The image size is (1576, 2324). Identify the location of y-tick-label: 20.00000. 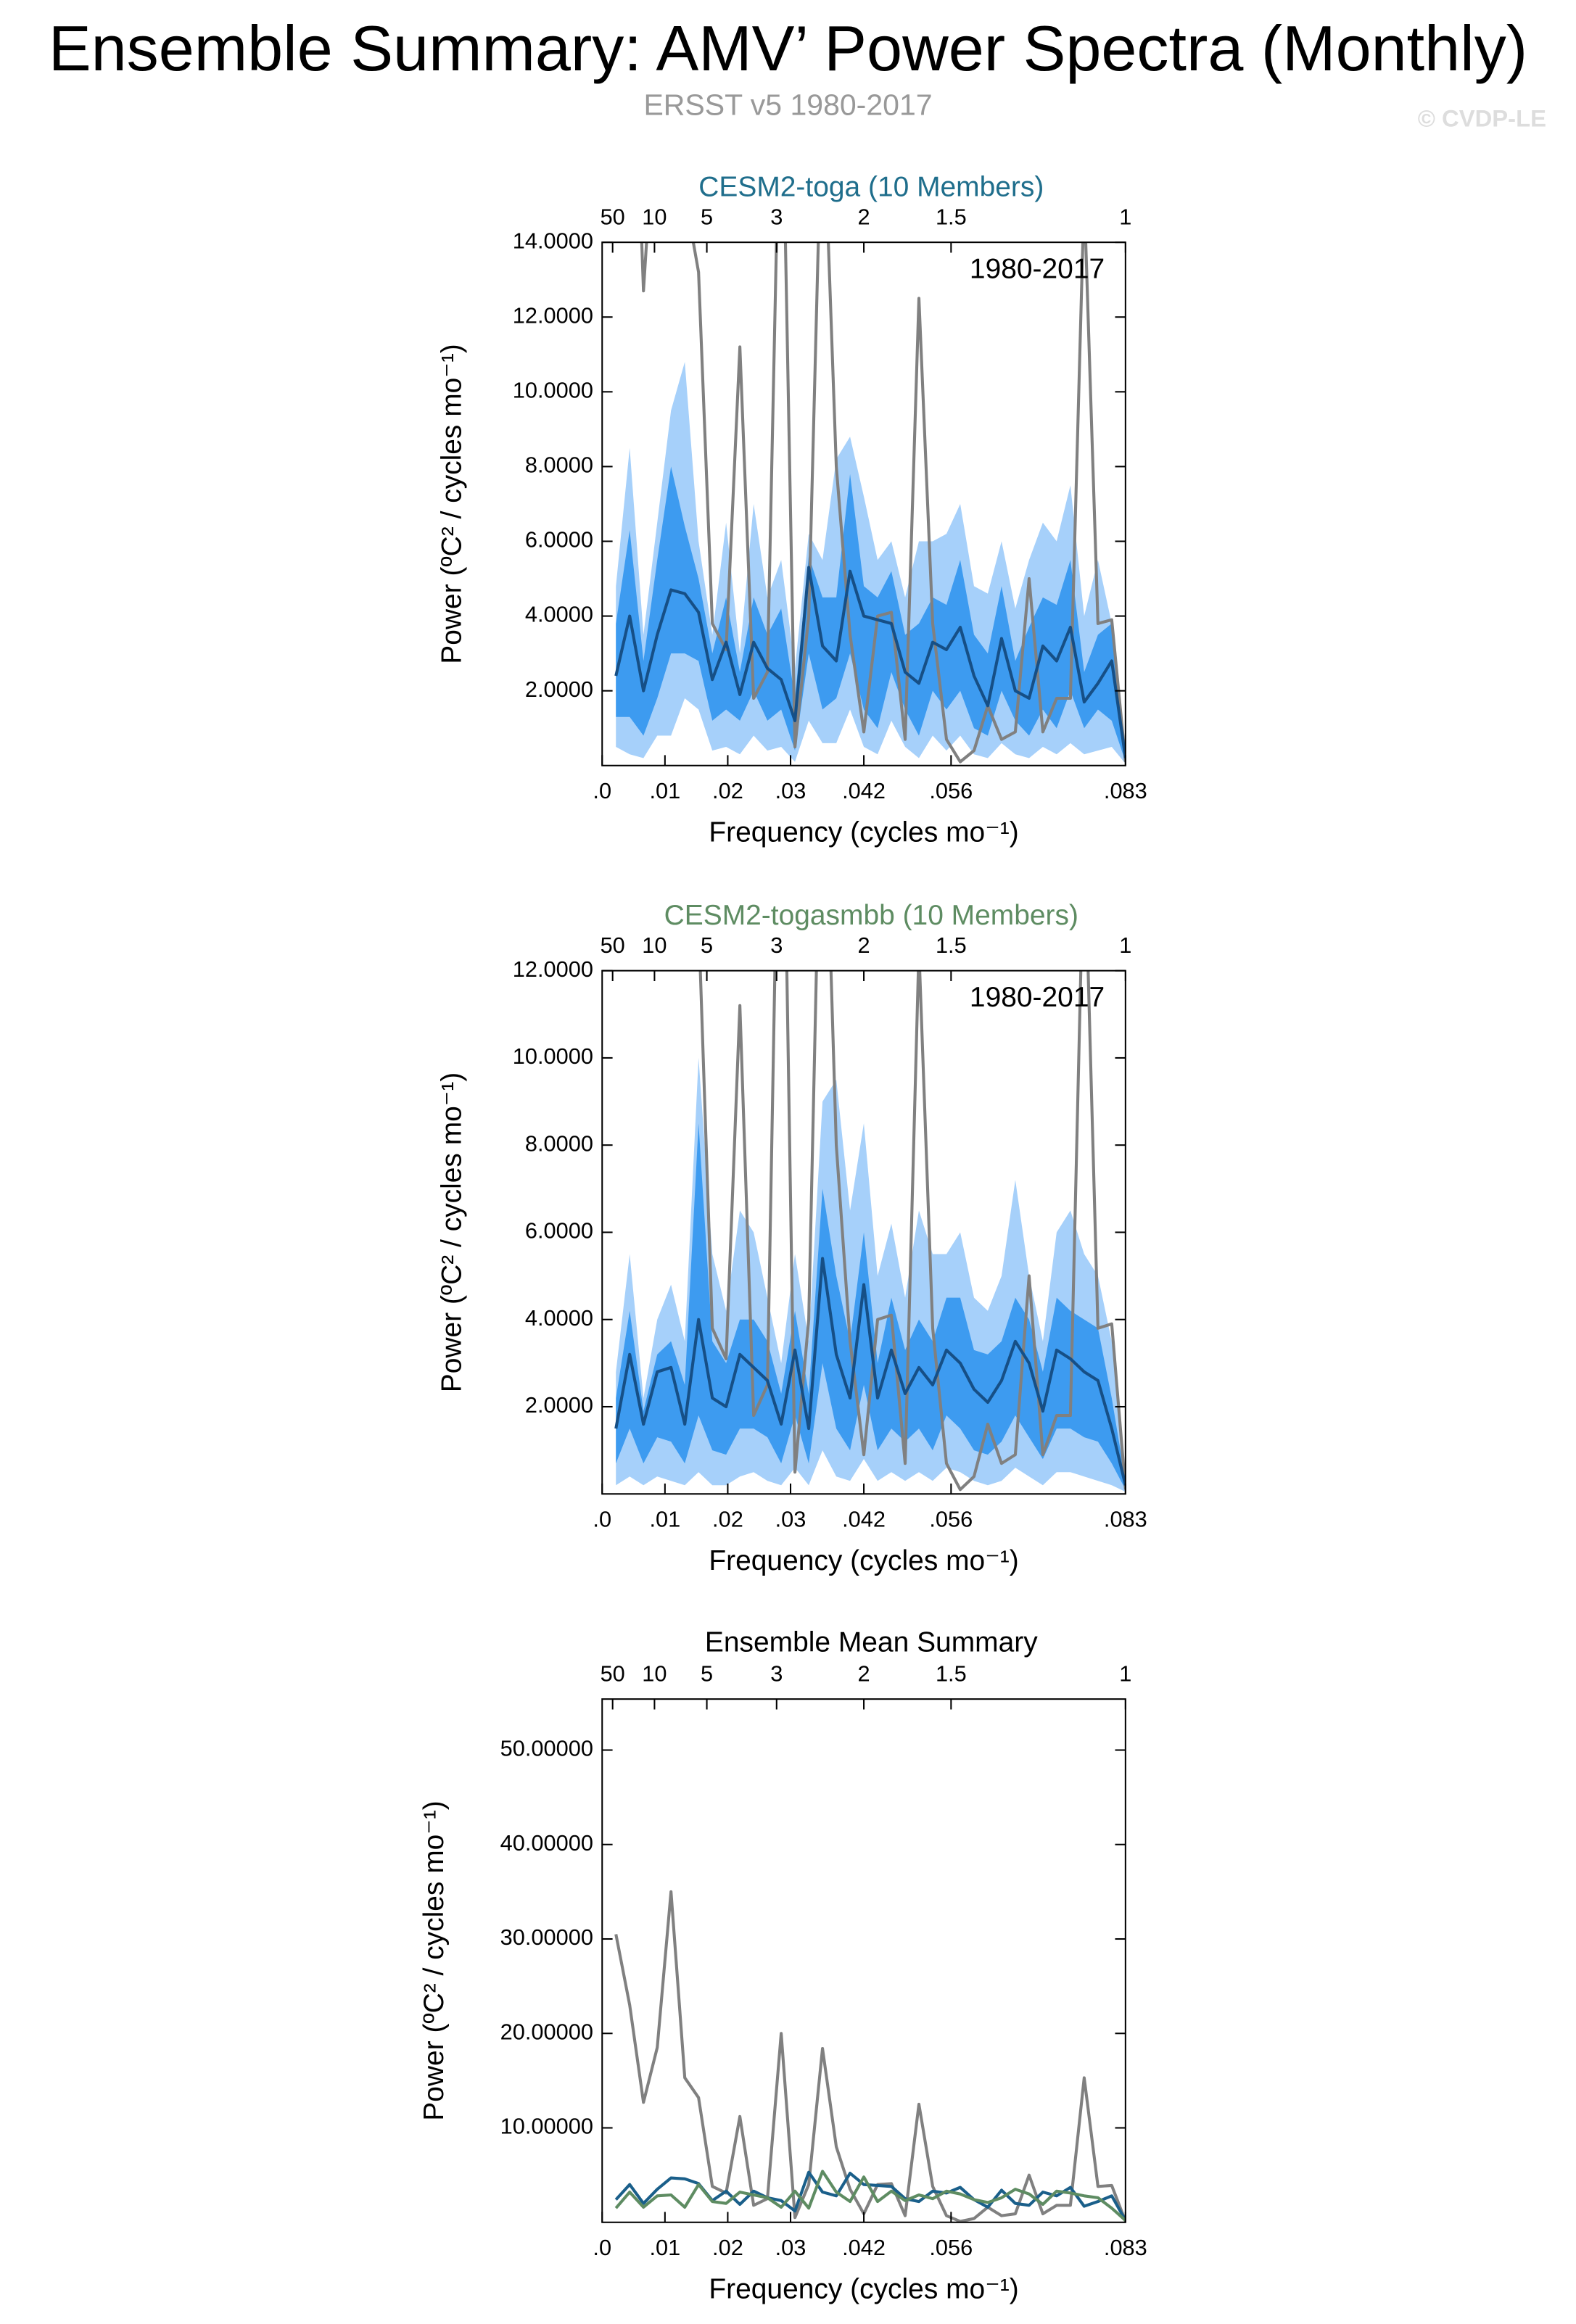
(547, 2031).